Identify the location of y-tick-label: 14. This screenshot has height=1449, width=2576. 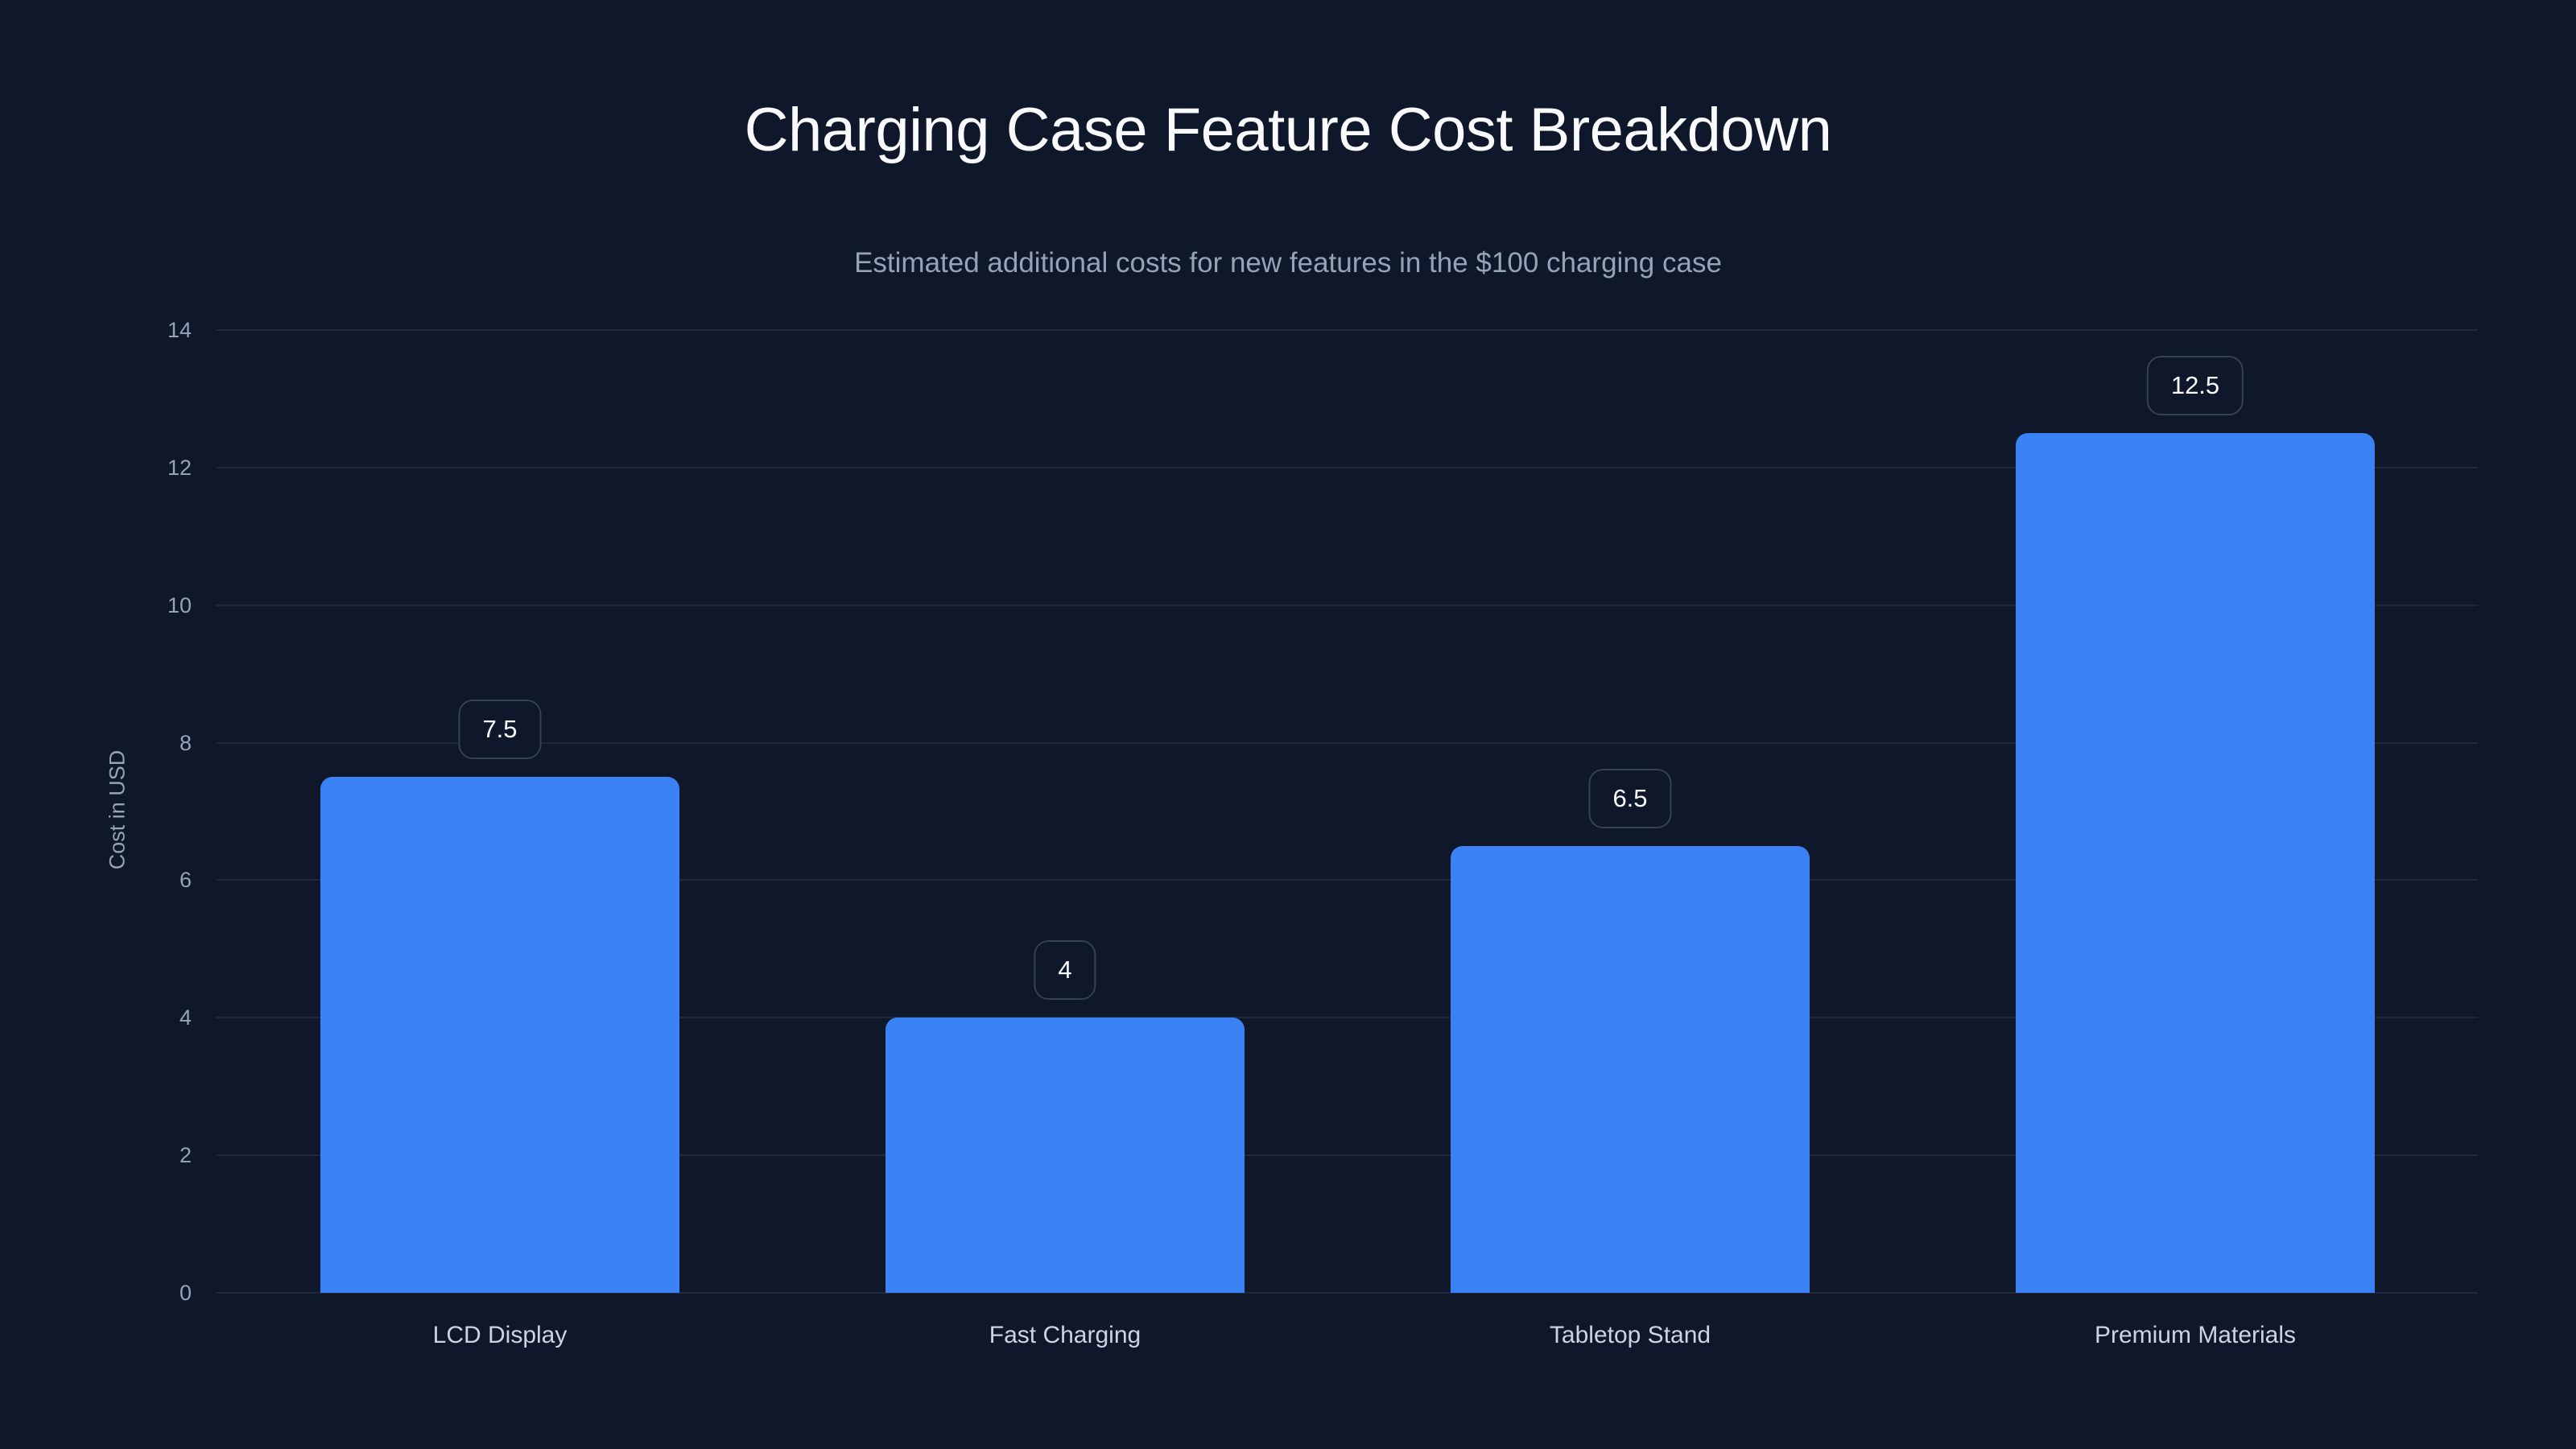
(179, 330).